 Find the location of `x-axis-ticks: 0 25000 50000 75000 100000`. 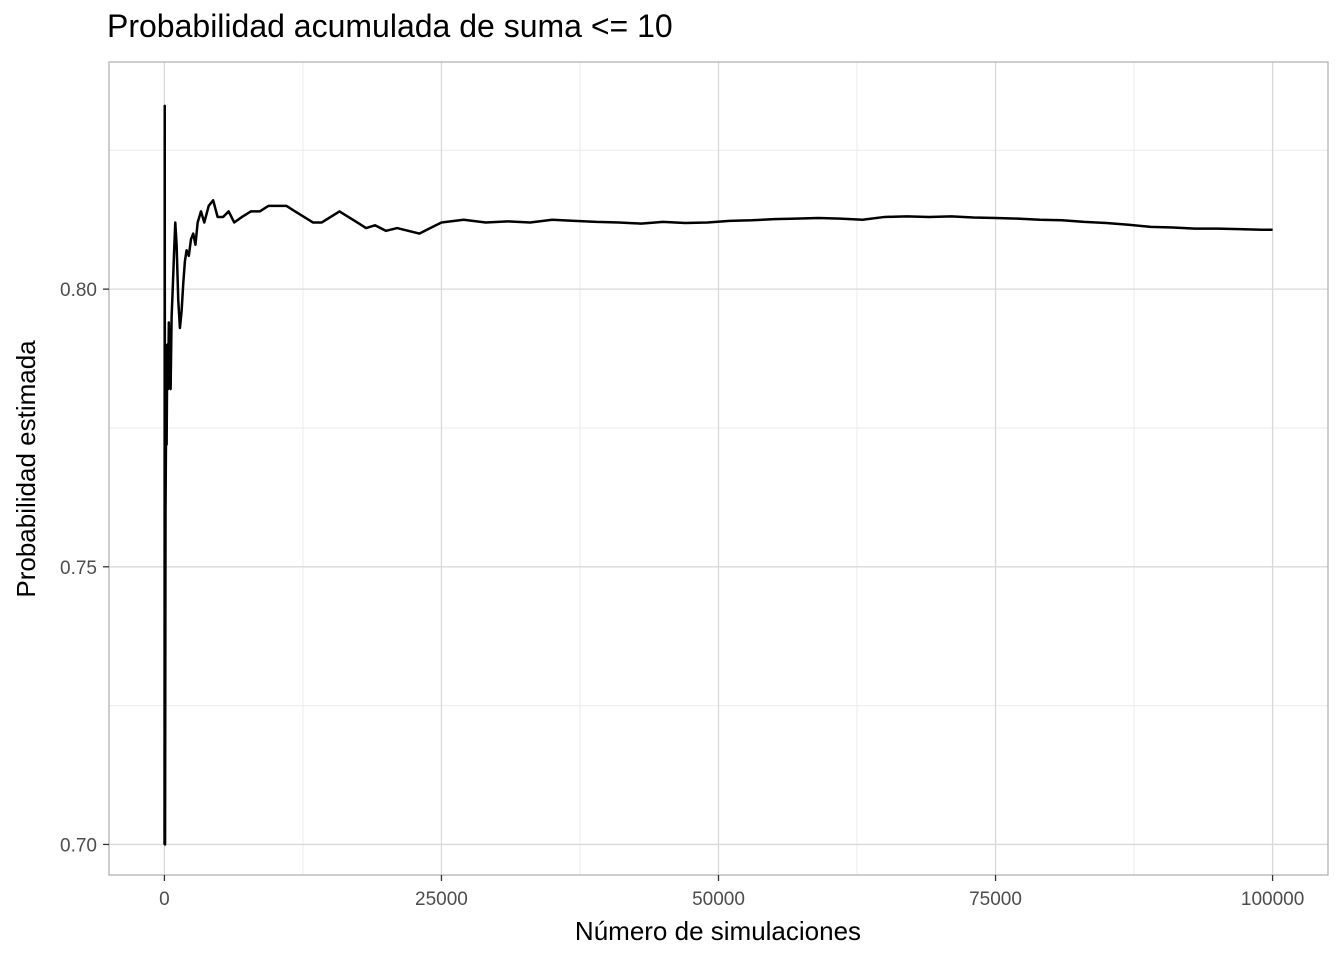

x-axis-ticks: 0 25000 50000 75000 100000 is located at coordinates (731, 892).